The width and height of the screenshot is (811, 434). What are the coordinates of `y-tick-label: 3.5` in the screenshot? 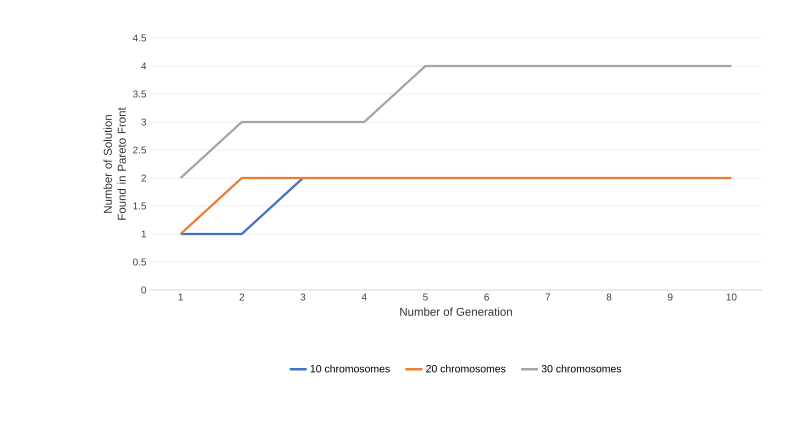 It's located at (139, 94).